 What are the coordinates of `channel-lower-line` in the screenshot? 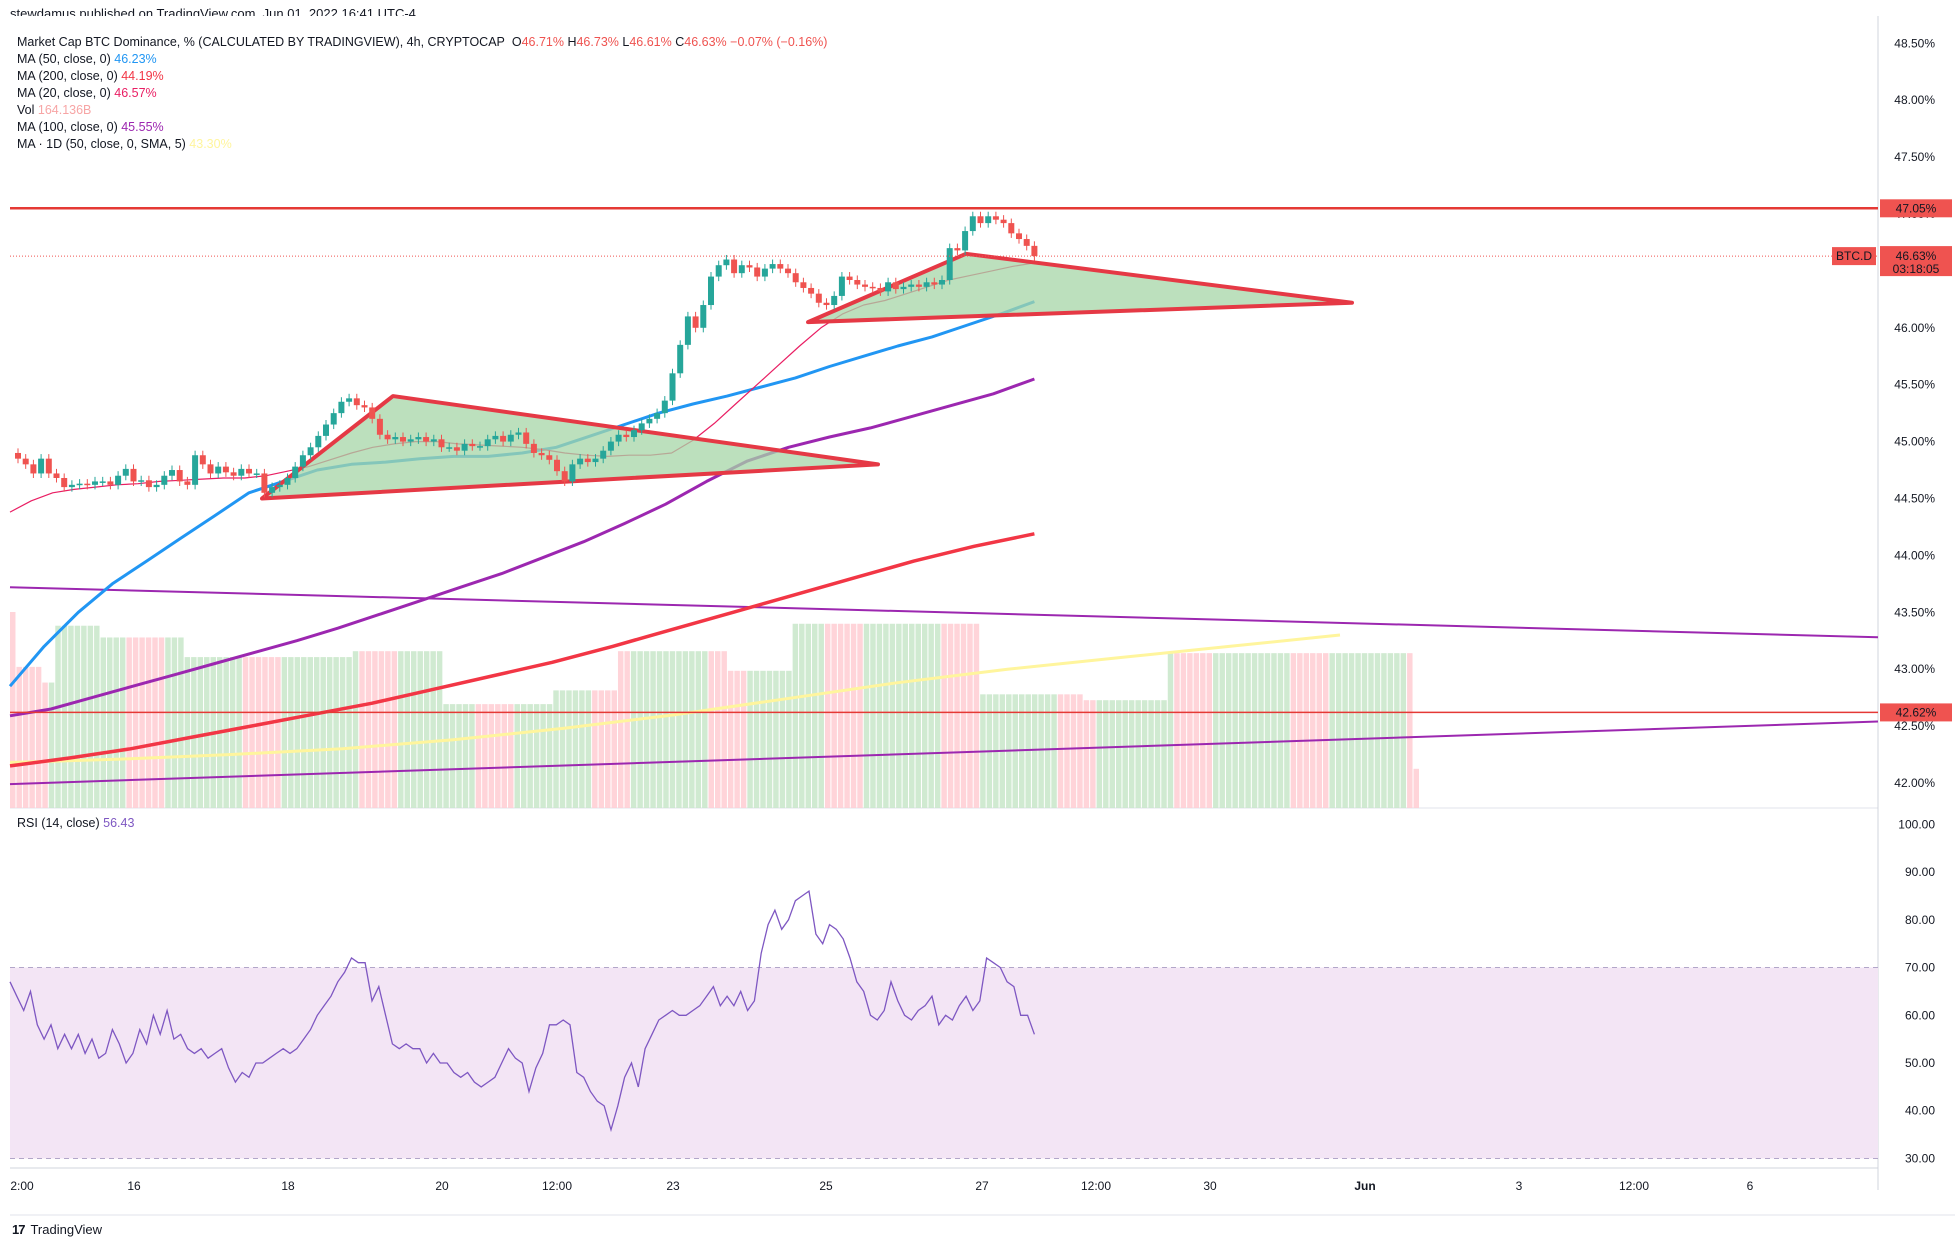 It's located at (944, 753).